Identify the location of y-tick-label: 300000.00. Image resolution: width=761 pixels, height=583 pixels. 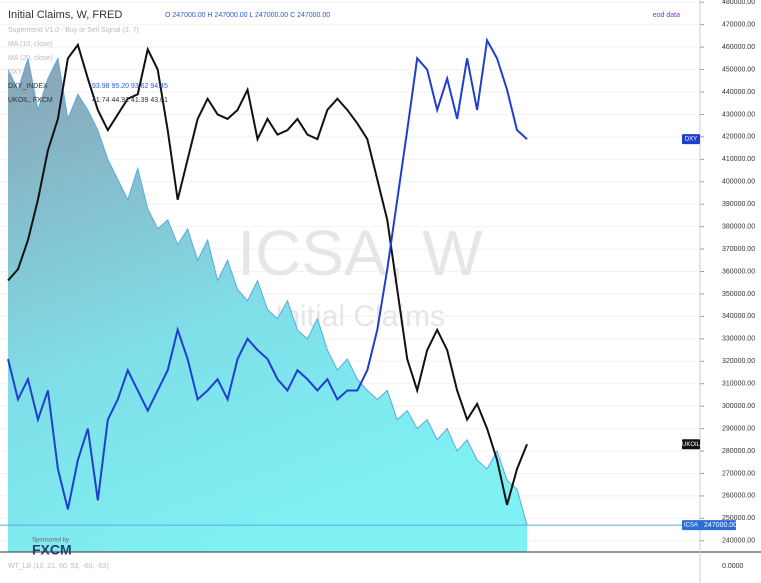
(738, 406).